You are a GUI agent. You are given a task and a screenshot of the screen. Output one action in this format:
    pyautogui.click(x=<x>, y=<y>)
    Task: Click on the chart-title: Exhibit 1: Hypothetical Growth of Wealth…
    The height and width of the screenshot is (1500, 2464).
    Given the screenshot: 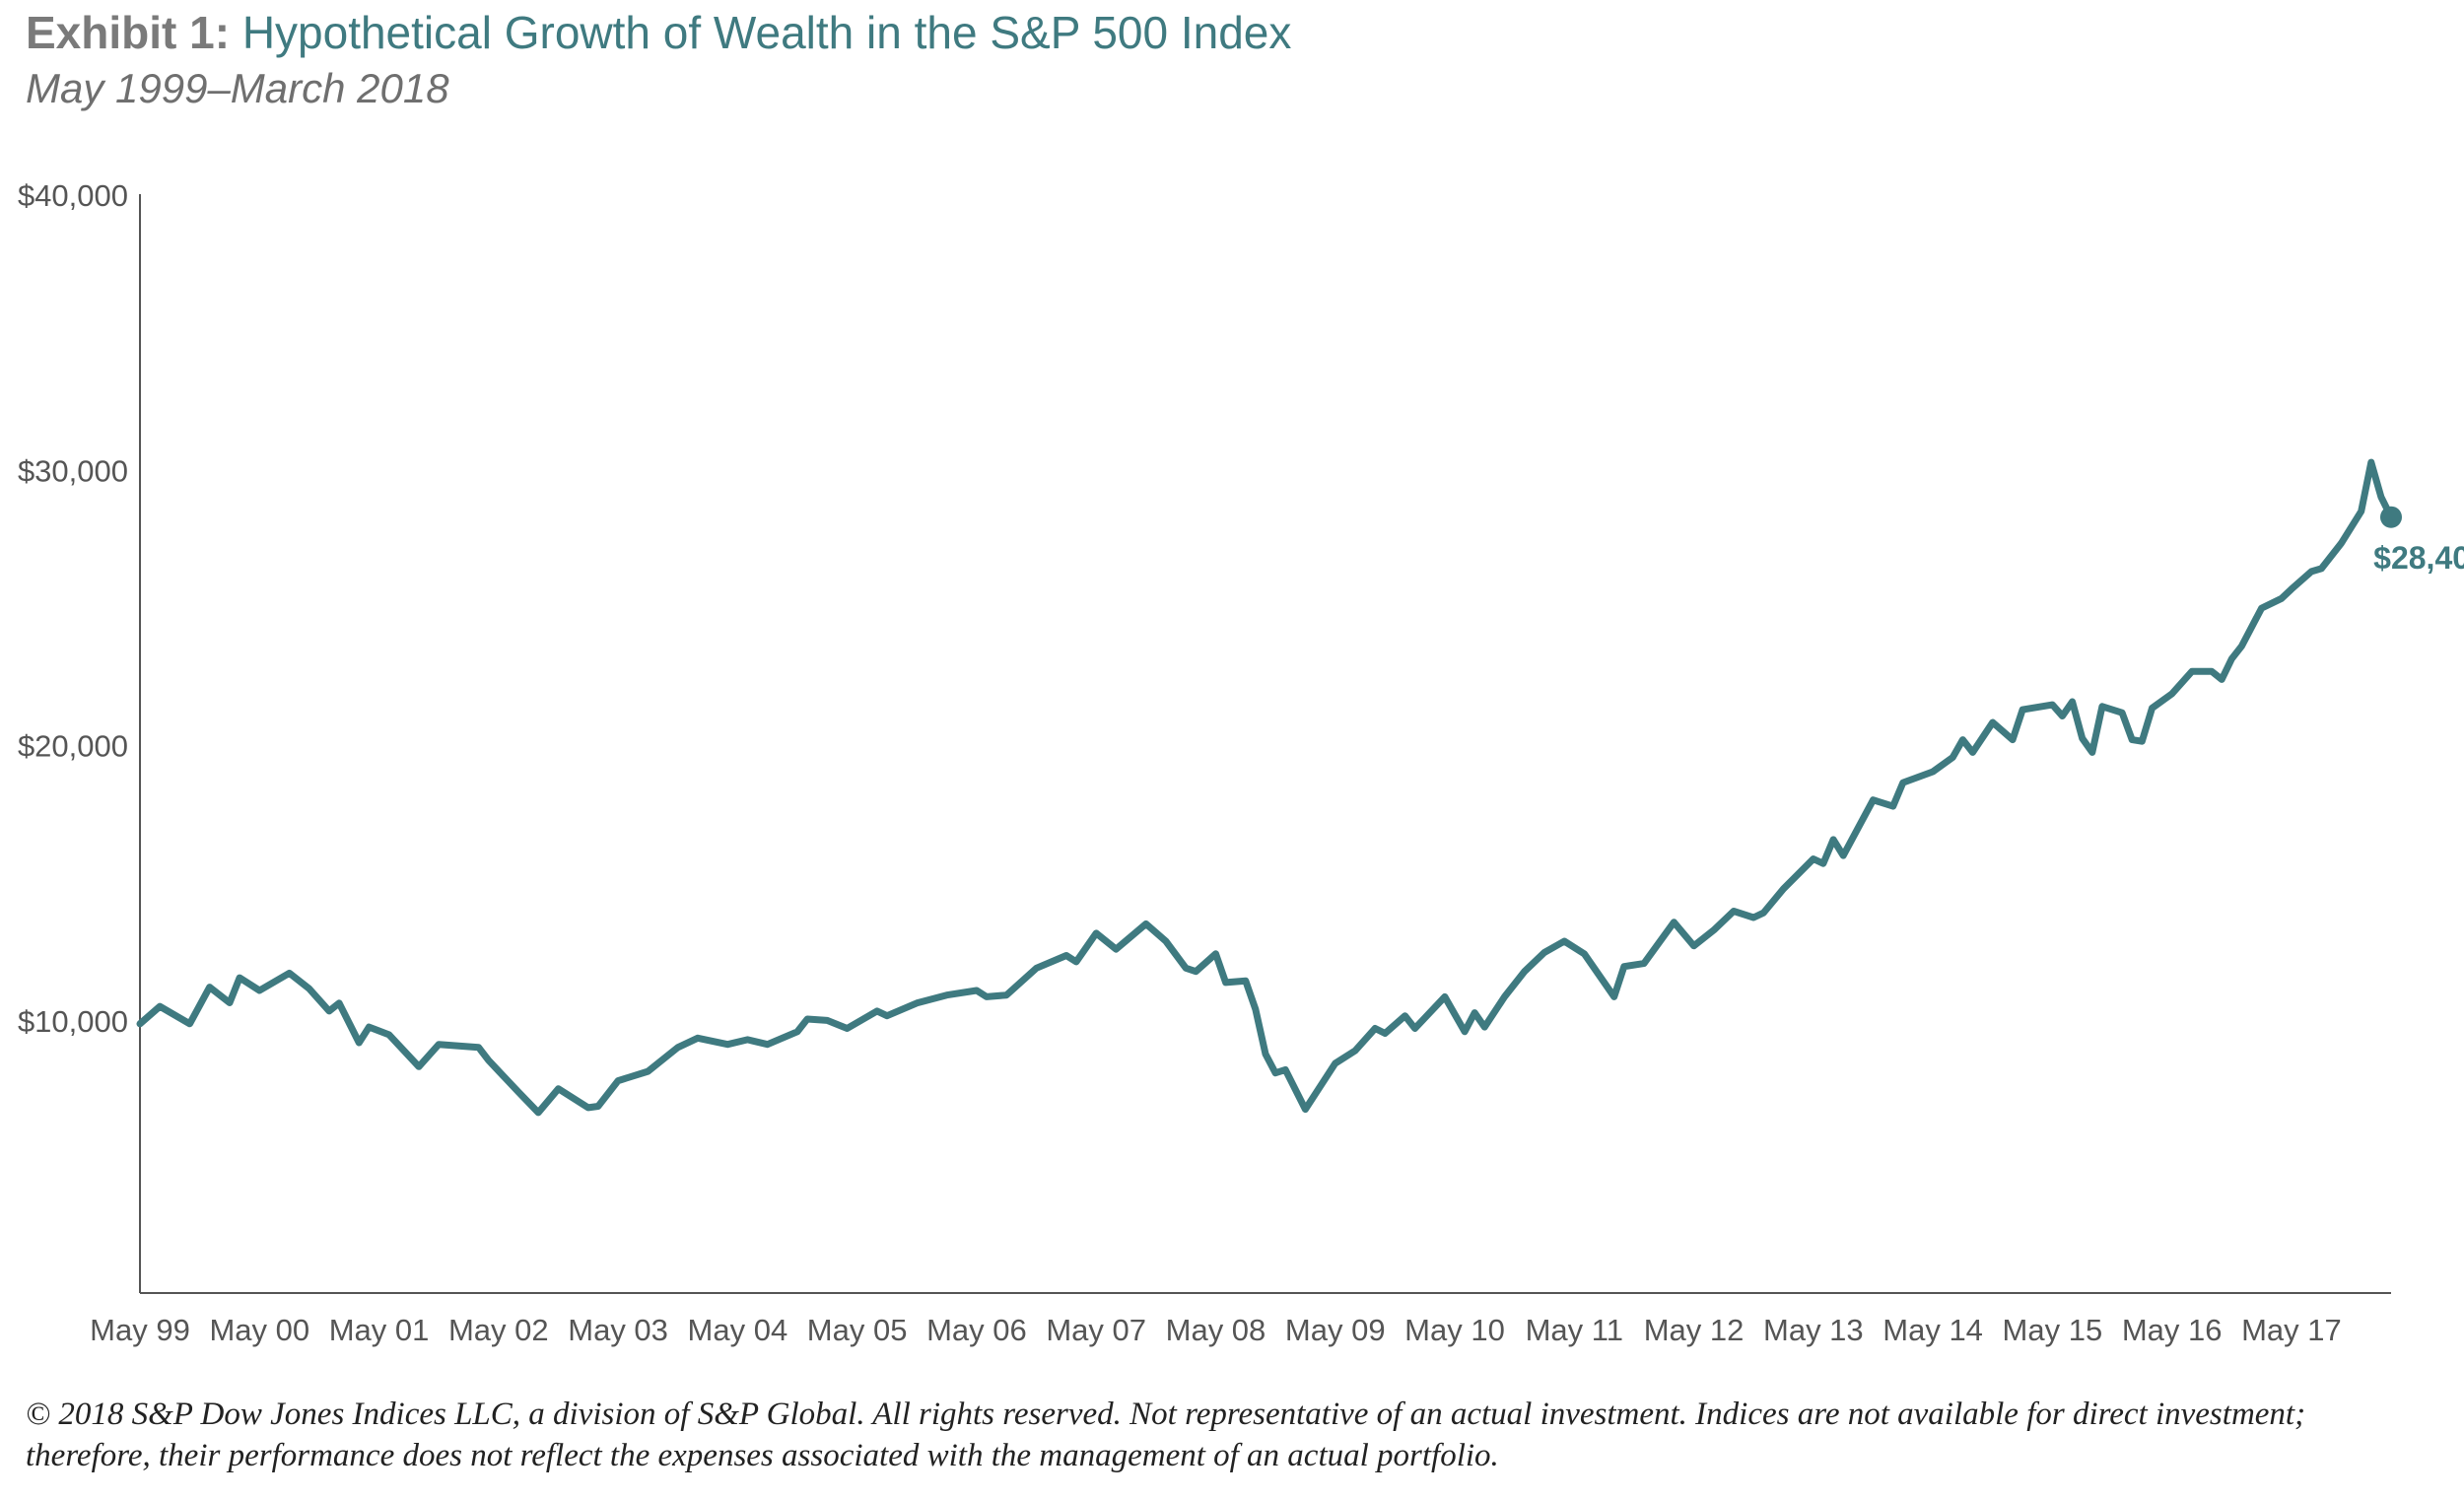 What is the action you would take?
    pyautogui.click(x=658, y=32)
    